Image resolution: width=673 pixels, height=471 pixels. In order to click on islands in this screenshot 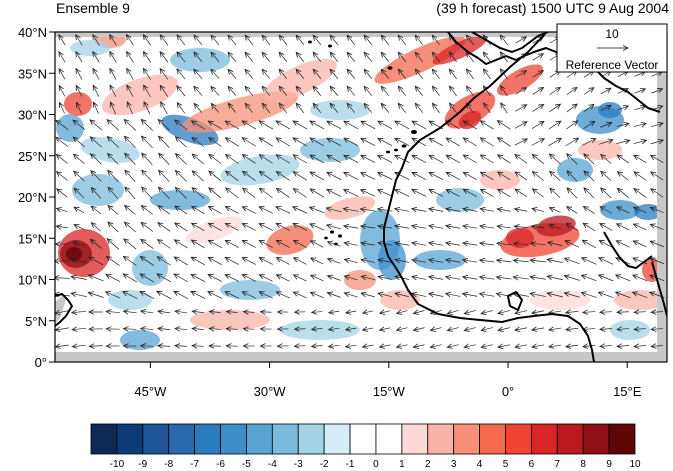, I will do `click(362, 143)`.